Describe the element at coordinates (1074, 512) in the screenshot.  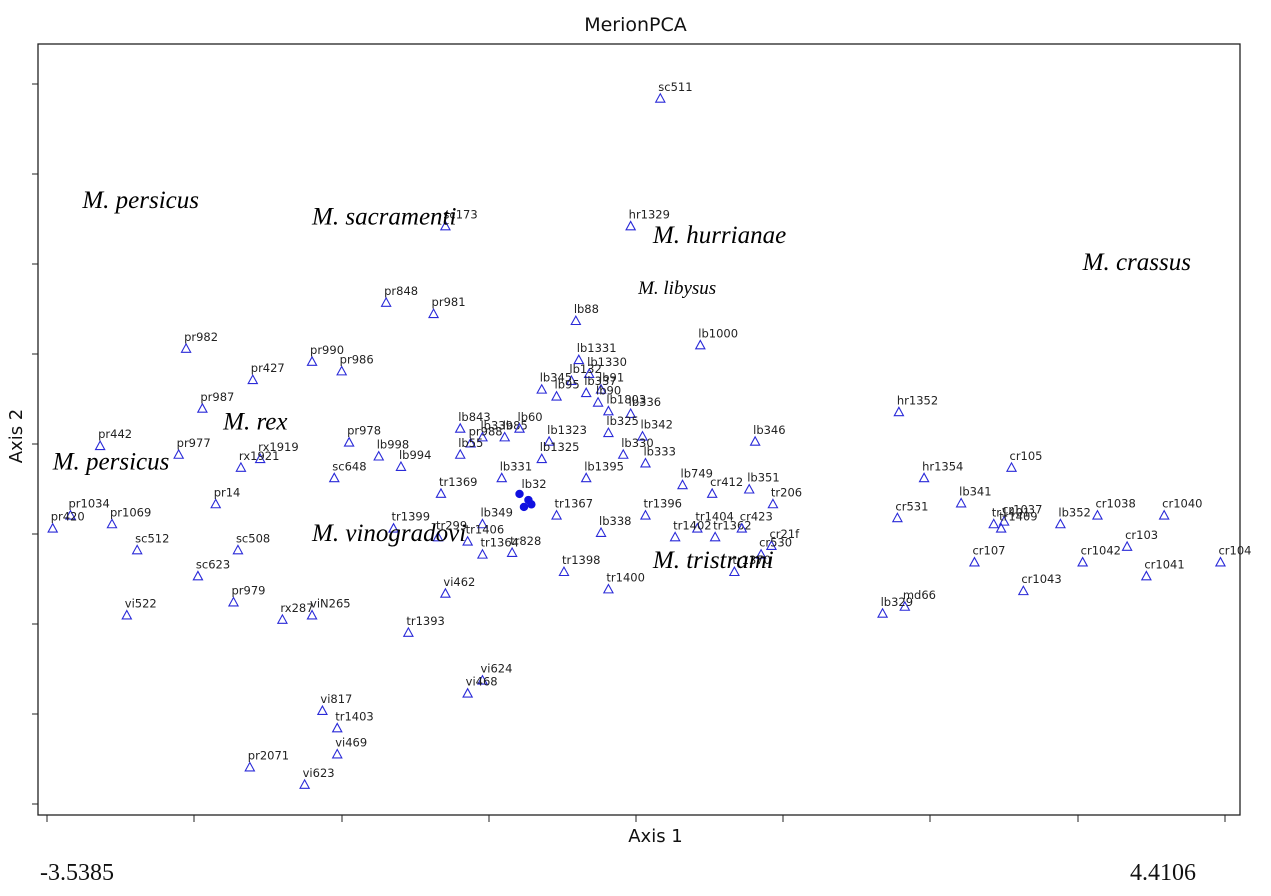
I see `data-point-label: lb352` at that location.